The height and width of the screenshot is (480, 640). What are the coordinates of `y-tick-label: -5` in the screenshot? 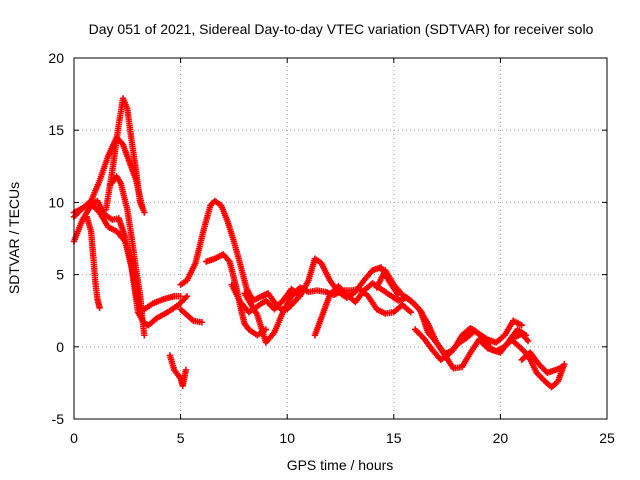 It's located at (58, 419).